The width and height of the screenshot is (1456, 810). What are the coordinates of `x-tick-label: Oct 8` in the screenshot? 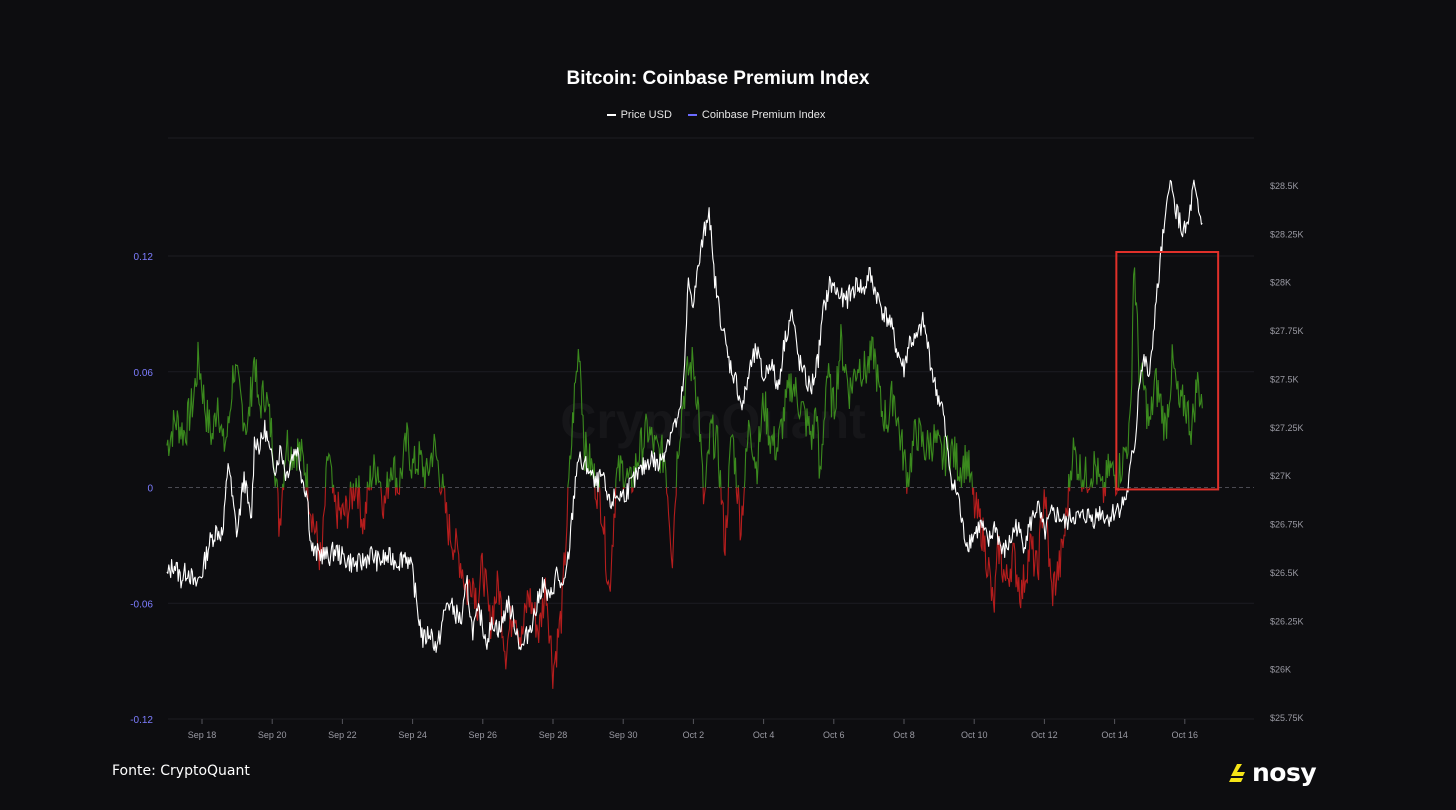 It's located at (904, 735).